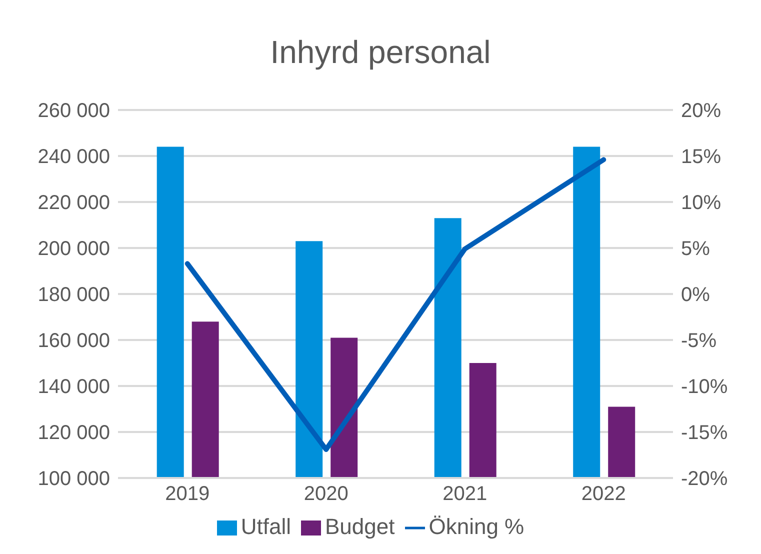 The image size is (761, 554). What do you see at coordinates (701, 203) in the screenshot?
I see `y2-tick-label: 10%` at bounding box center [701, 203].